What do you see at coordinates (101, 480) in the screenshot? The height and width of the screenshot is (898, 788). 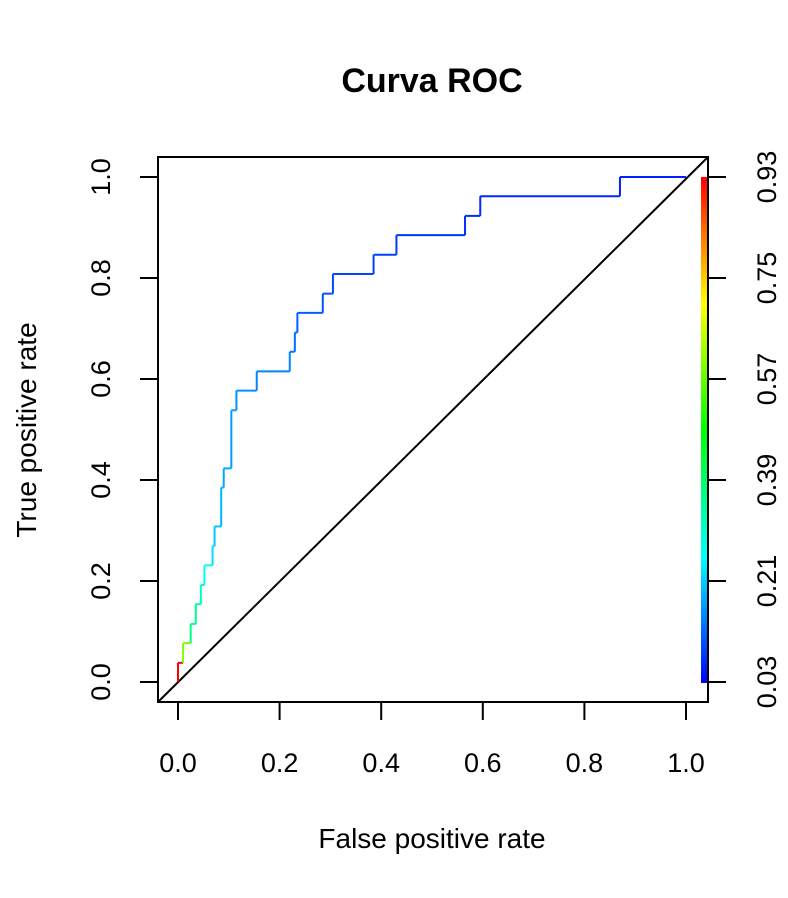 I see `y-tick-label: 0.4` at bounding box center [101, 480].